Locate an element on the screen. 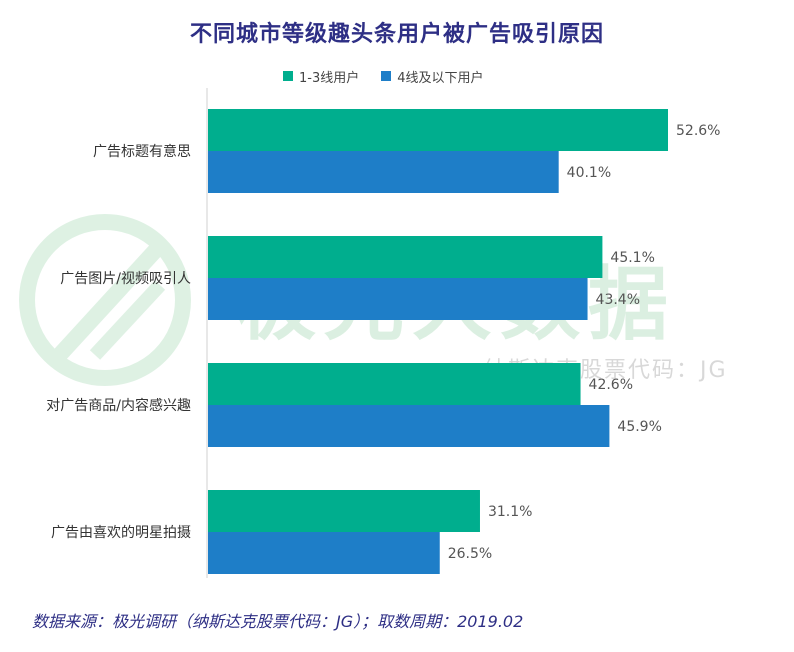 This screenshot has height=652, width=794. legend-item-series-2: 4线及以下用户 is located at coordinates (432, 76).